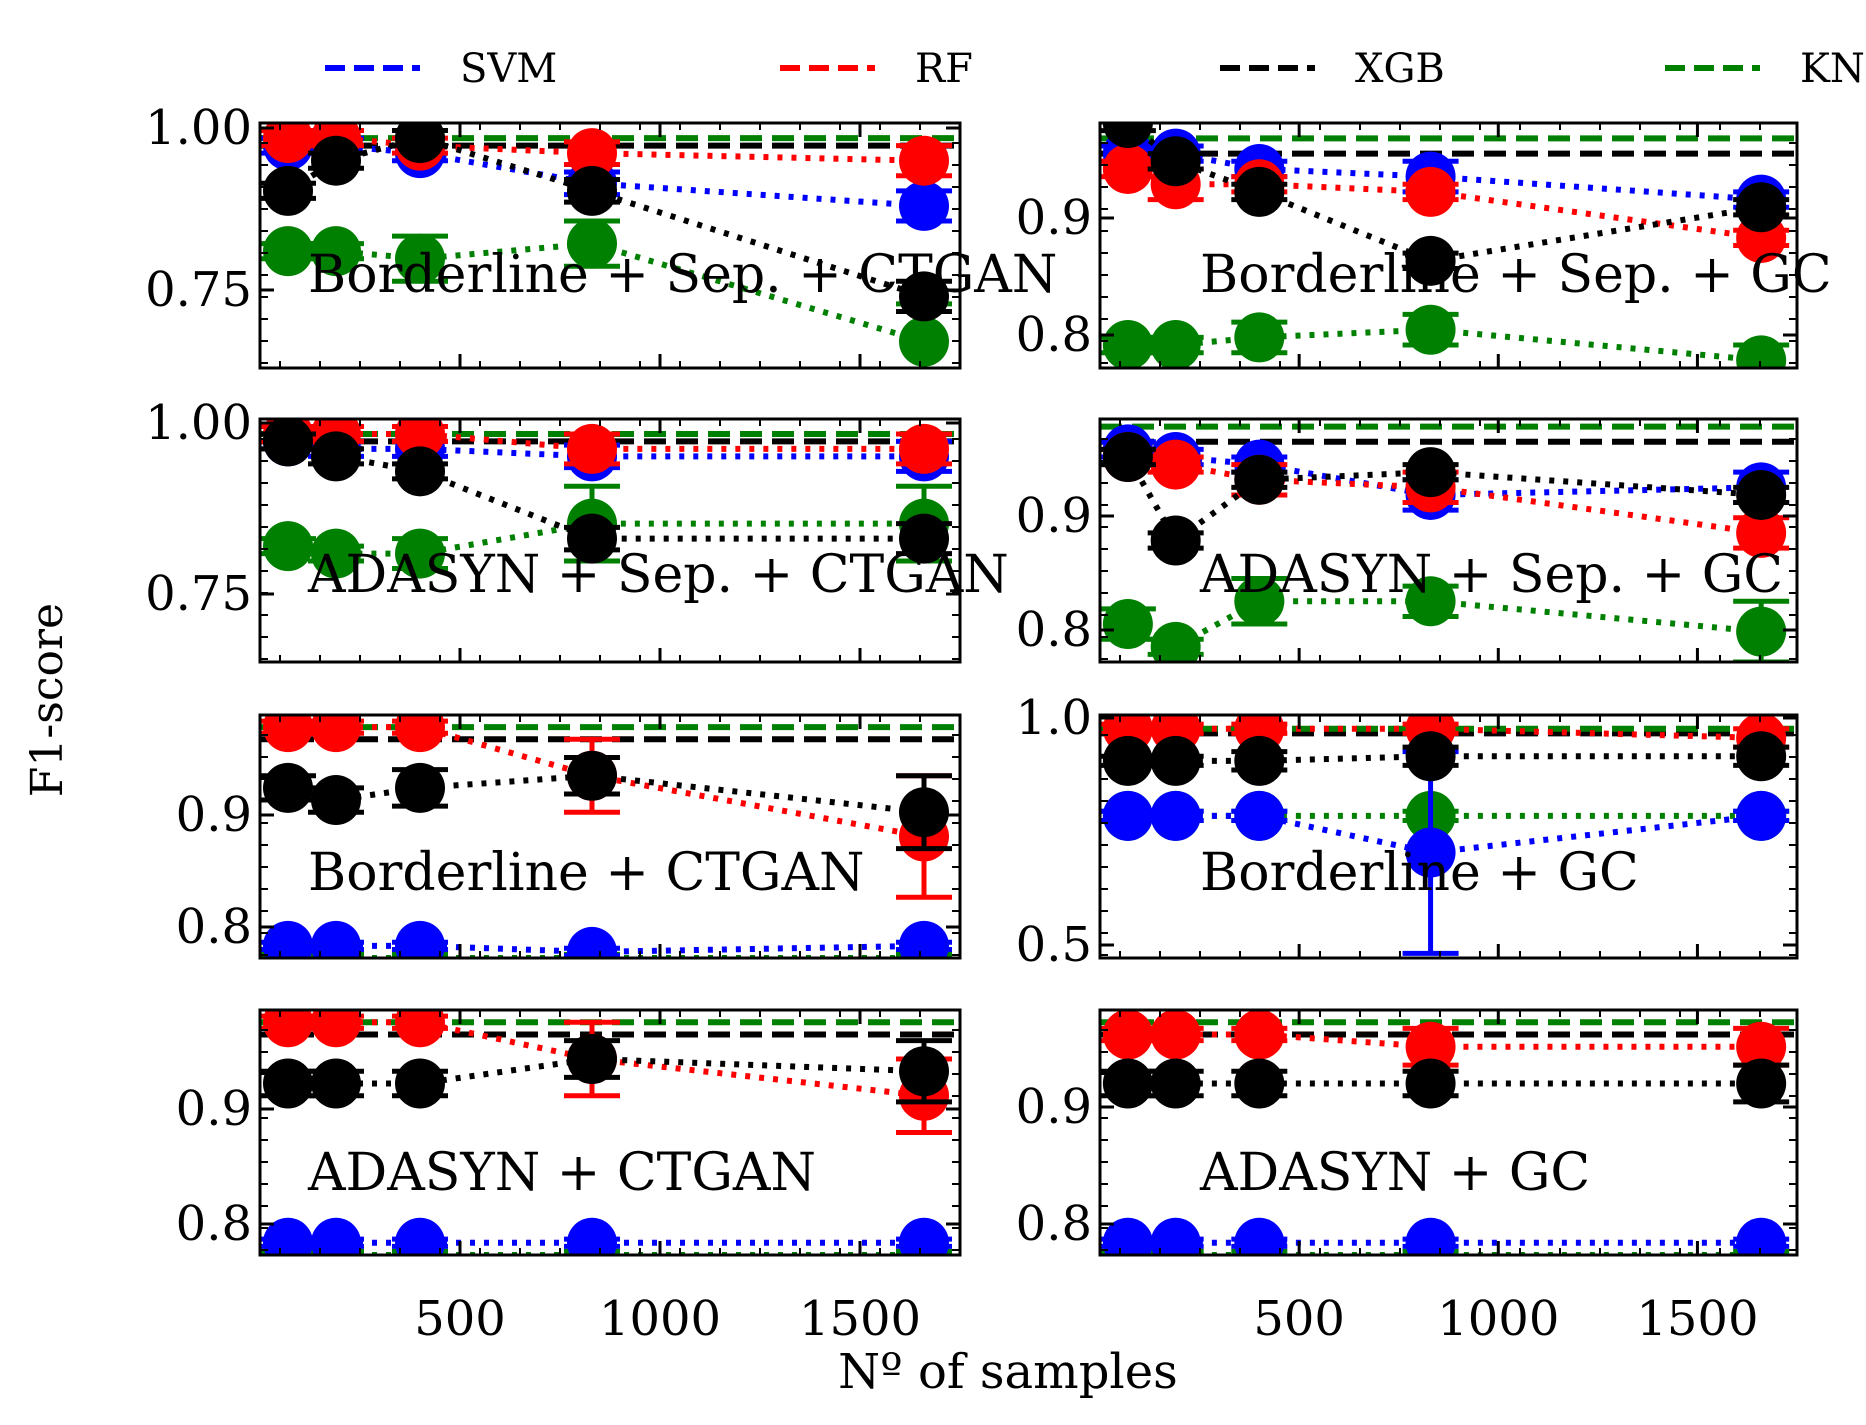 Image resolution: width=1866 pixels, height=1425 pixels. I want to click on legend-label-xgb: XGB, so click(1400, 69).